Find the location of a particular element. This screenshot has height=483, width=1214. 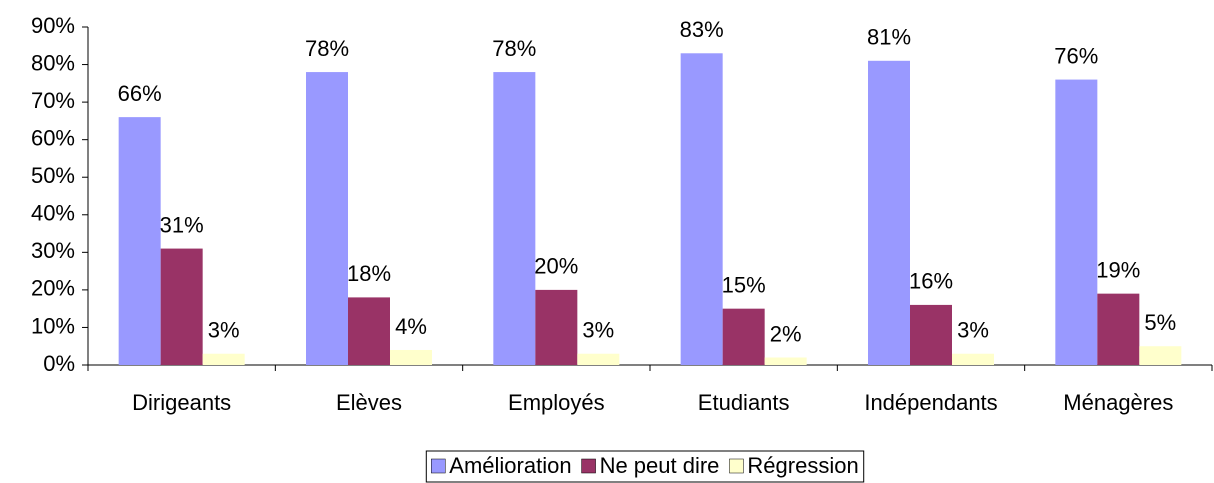

data-label: 19% is located at coordinates (1118, 269).